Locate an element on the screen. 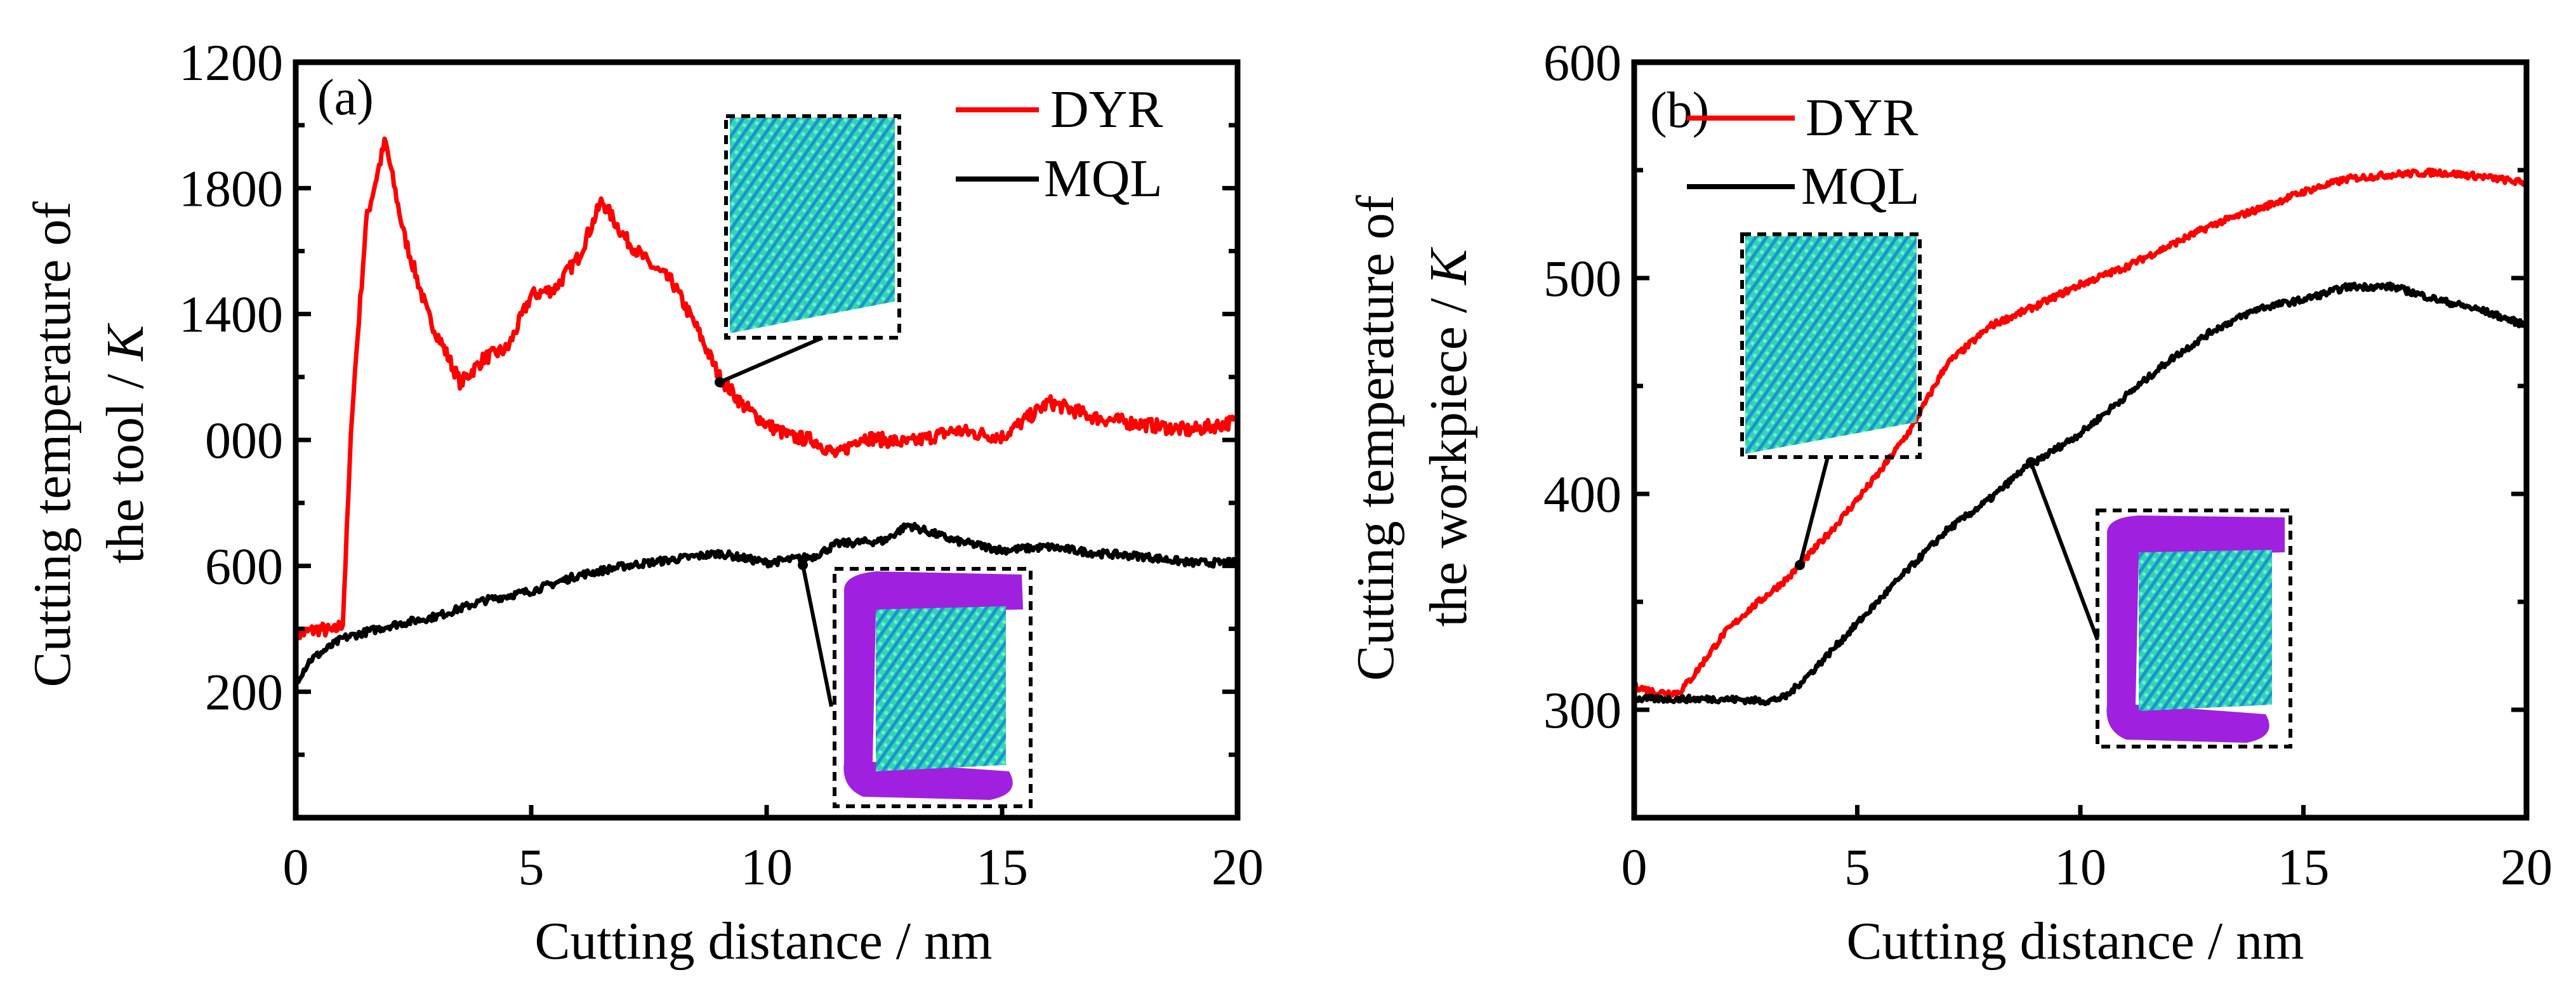 The width and height of the screenshot is (2576, 991). y-tick-label: 1400 is located at coordinates (231, 314).